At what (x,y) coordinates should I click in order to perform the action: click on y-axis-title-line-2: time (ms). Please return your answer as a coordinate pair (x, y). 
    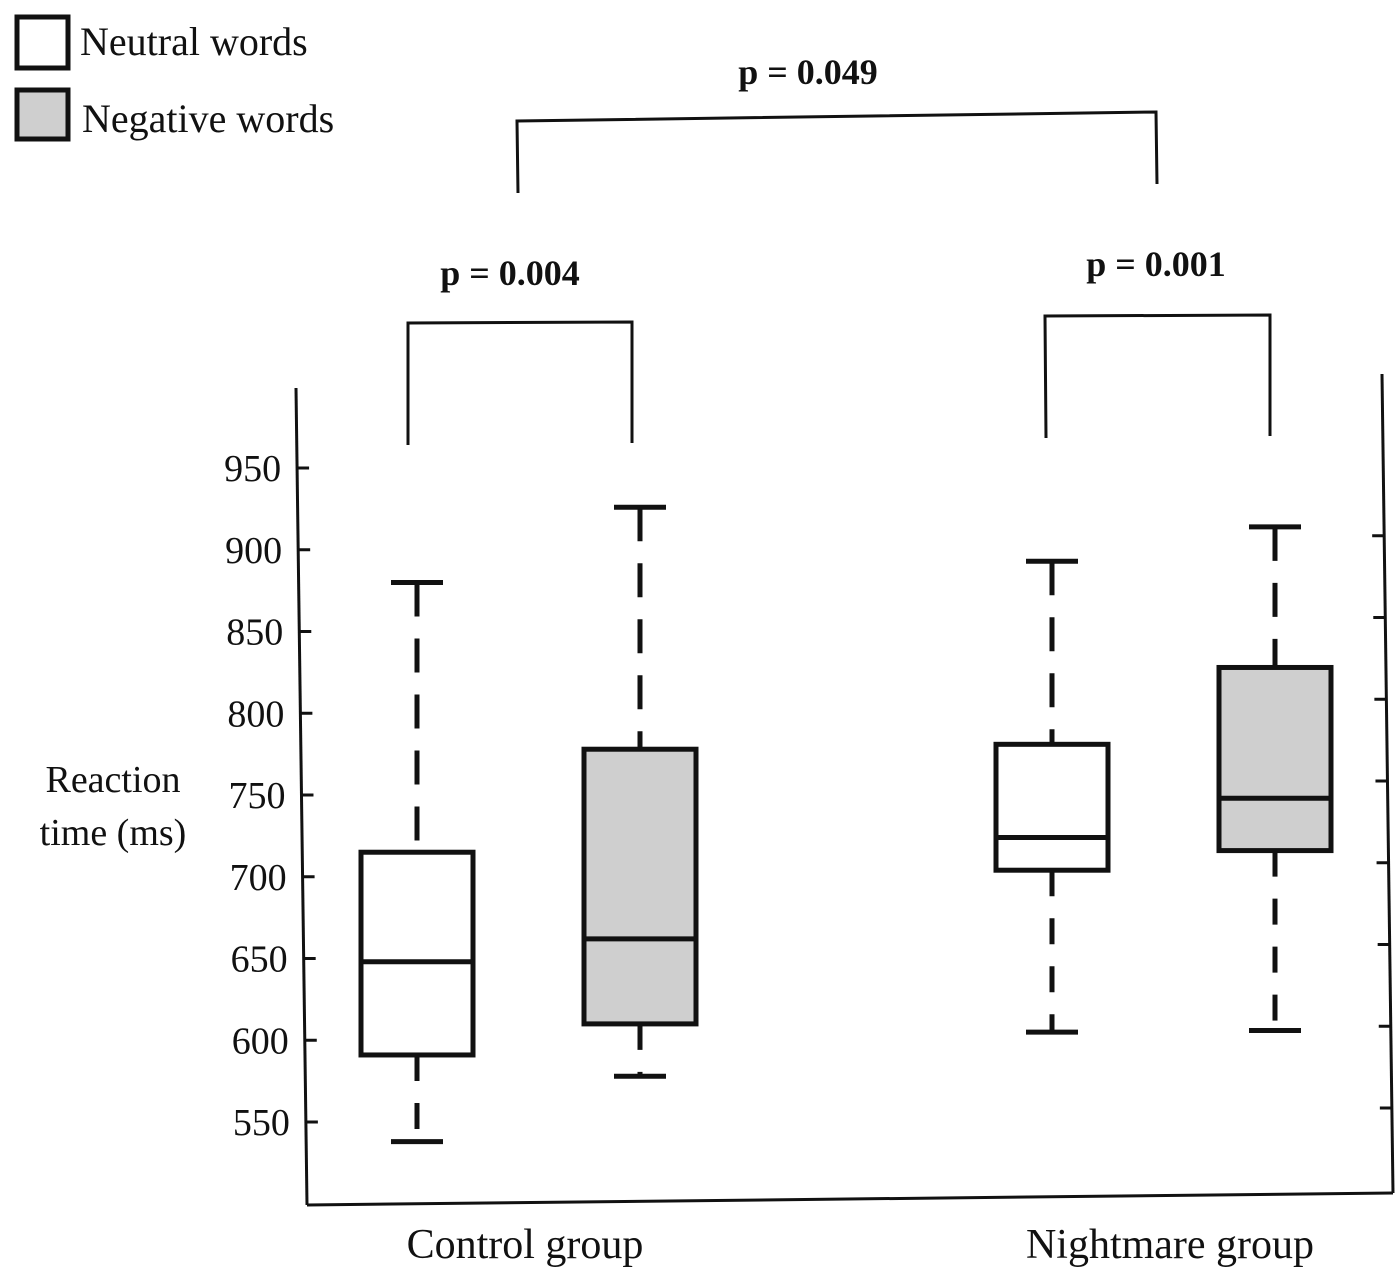
    Looking at the image, I should click on (113, 833).